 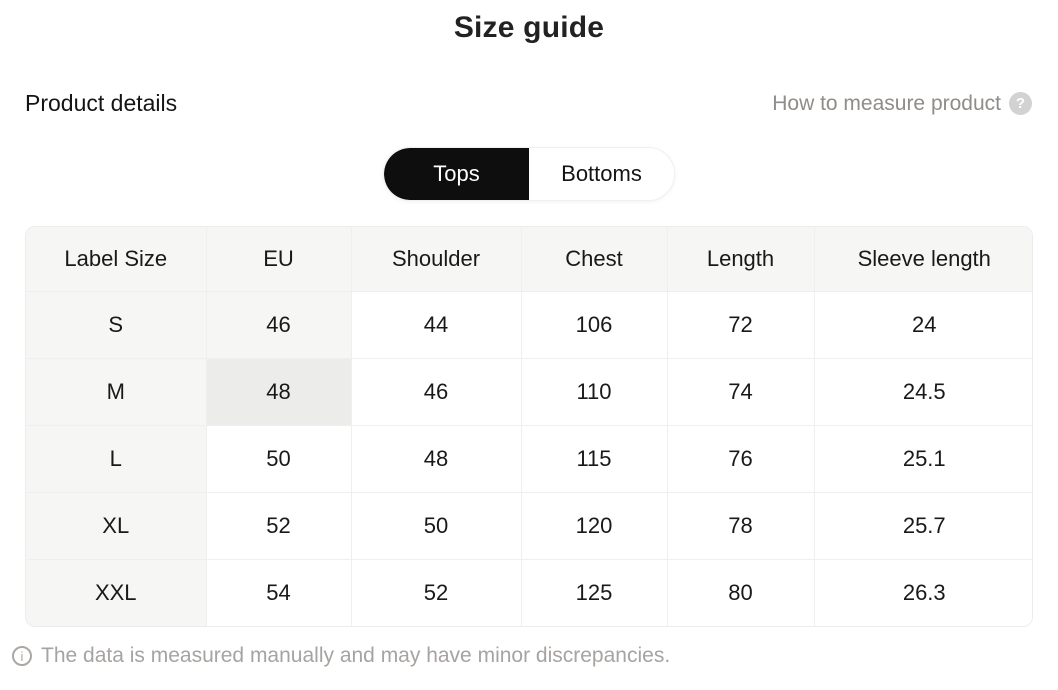 What do you see at coordinates (923, 526) in the screenshot?
I see `table-cell: 25.7` at bounding box center [923, 526].